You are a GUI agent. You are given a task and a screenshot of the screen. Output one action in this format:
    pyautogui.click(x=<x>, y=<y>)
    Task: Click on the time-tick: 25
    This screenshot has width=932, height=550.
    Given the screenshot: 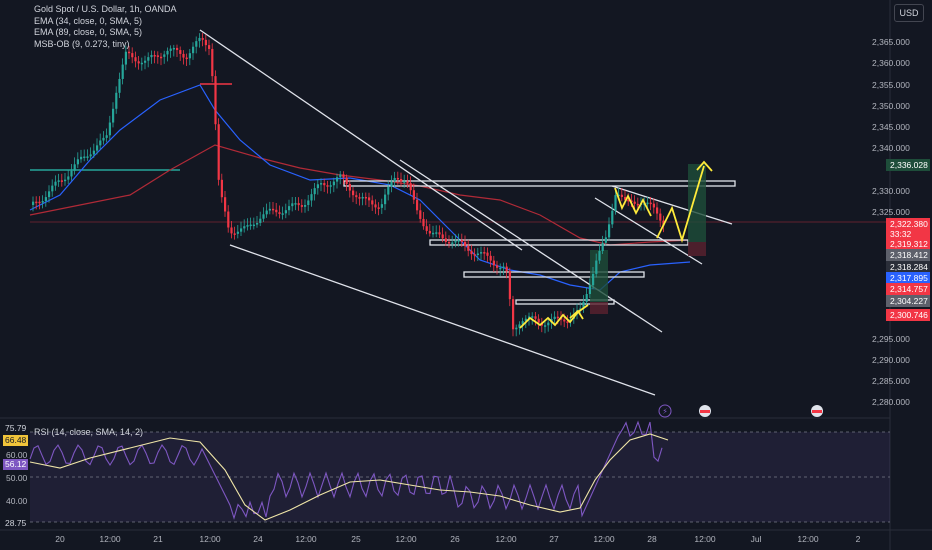 What is the action you would take?
    pyautogui.click(x=356, y=539)
    